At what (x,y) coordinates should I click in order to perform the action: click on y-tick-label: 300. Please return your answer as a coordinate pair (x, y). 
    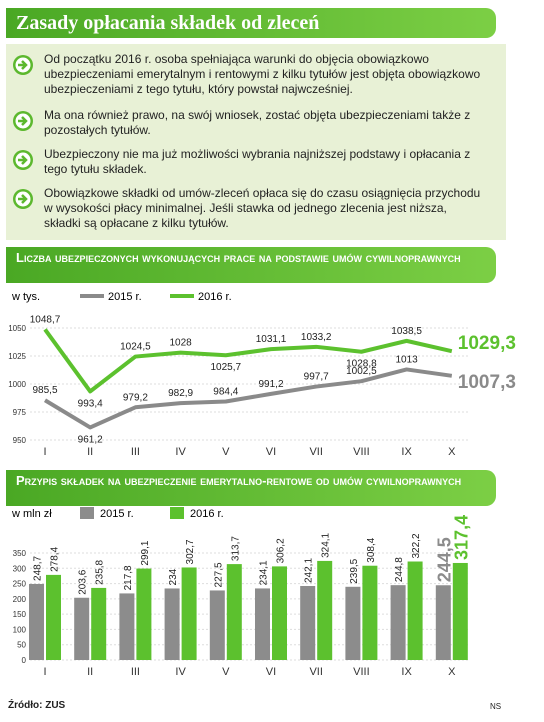
    Looking at the image, I should click on (20, 568).